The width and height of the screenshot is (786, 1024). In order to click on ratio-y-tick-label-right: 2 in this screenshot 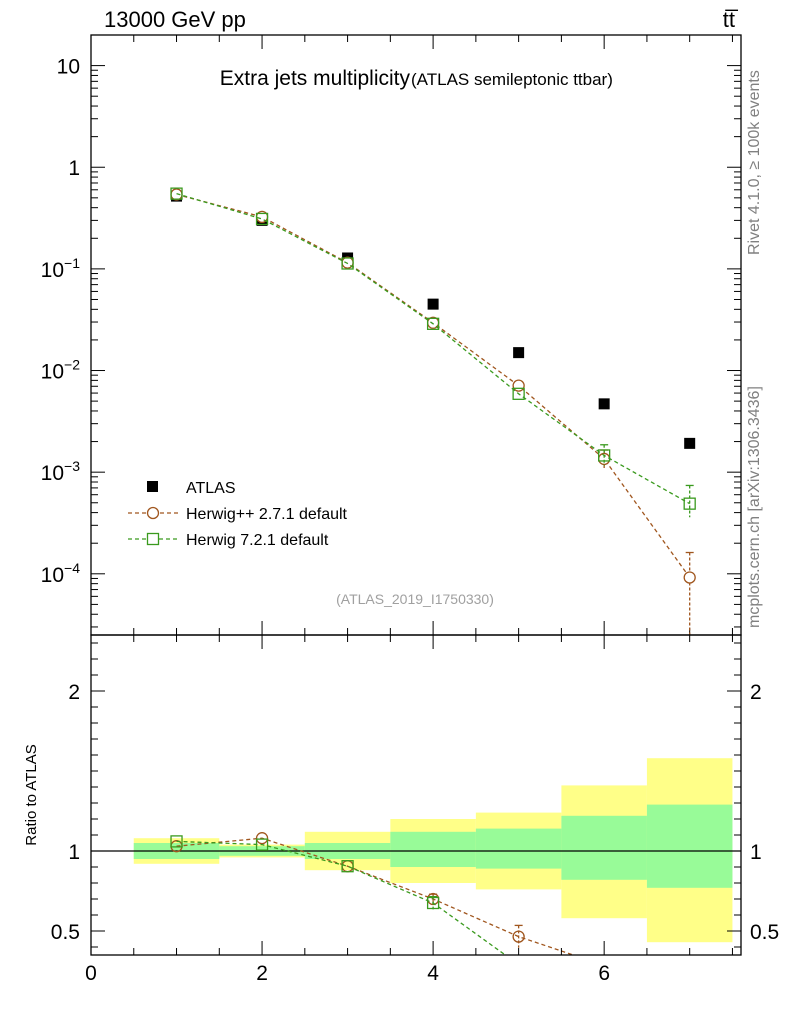, I will do `click(756, 692)`.